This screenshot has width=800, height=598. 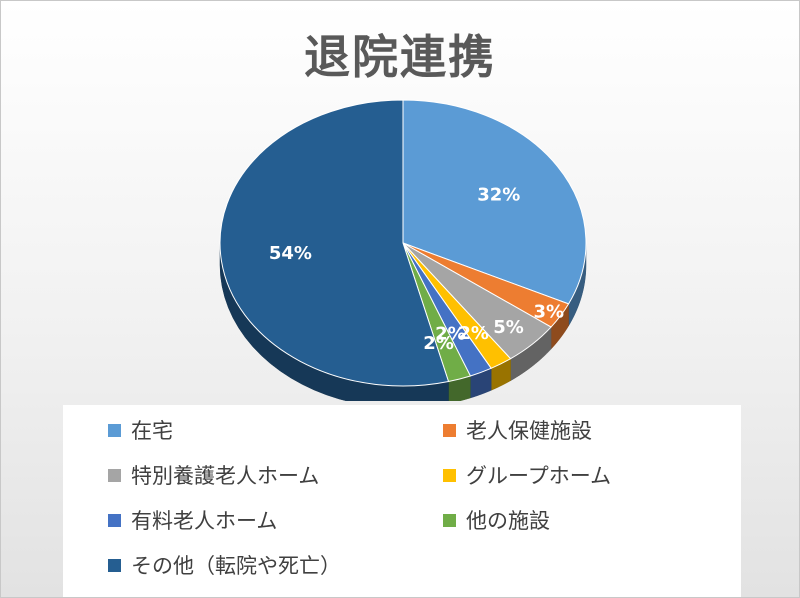 I want to click on legend-item-other-facility: 他の施設, so click(x=496, y=520).